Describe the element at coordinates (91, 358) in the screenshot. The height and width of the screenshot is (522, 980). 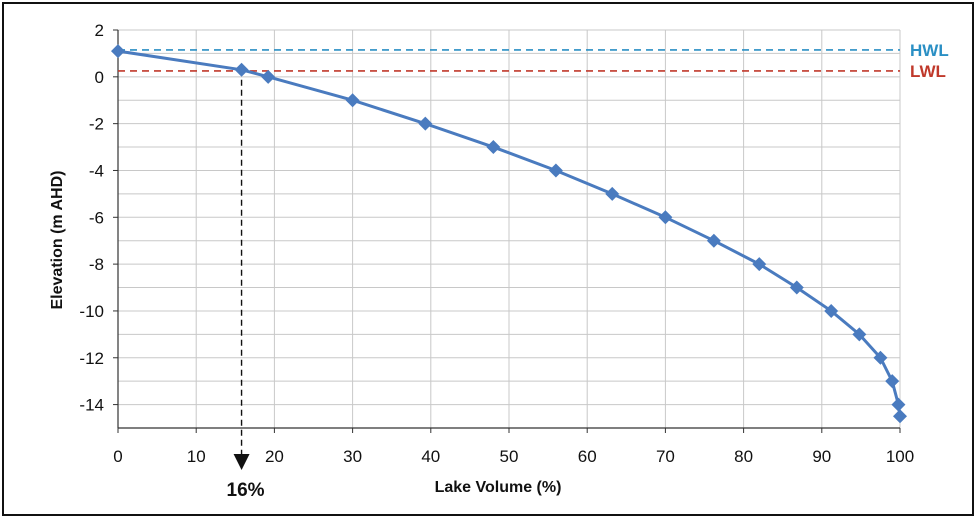
I see `y-tick-label: -12` at that location.